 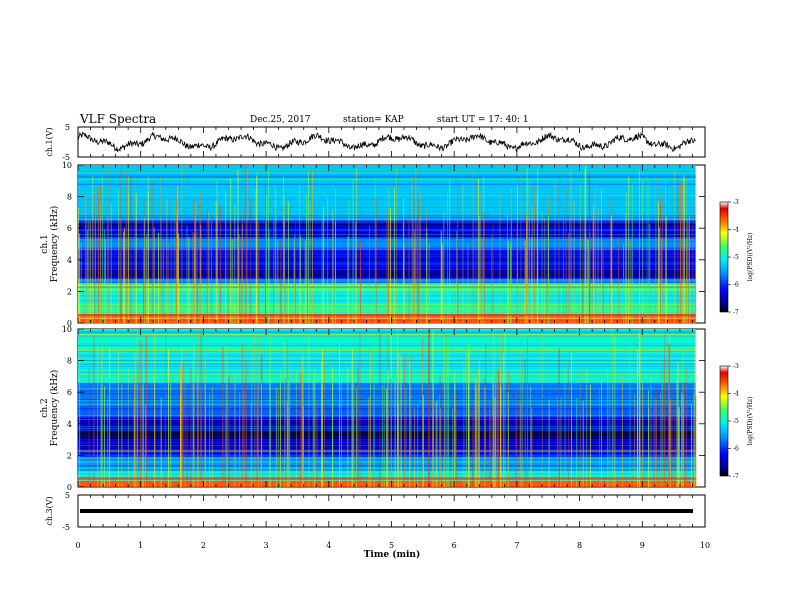 What do you see at coordinates (375, 142) in the screenshot?
I see `ch1-waveform-panel: 5 -5 ch.1(V)` at bounding box center [375, 142].